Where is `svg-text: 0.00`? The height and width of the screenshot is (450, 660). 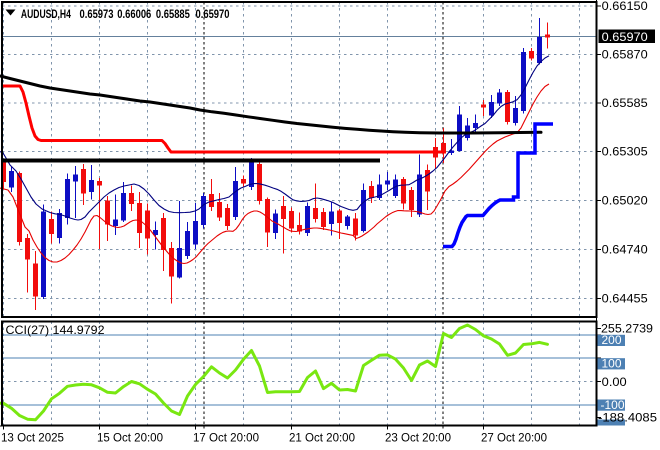
svg-text: 0.00 is located at coordinates (614, 382).